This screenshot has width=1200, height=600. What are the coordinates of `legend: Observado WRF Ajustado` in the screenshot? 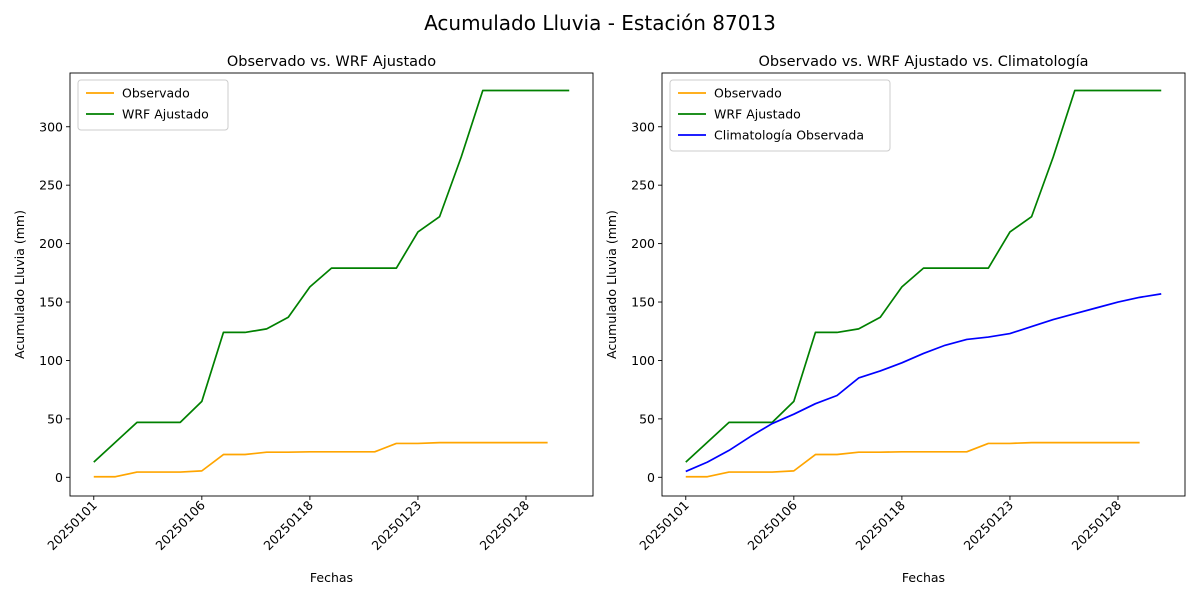 It's located at (153, 105).